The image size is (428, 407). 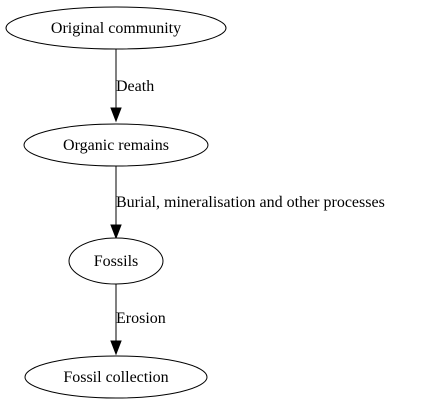 I want to click on node-label-organic-remains: Organic remains, so click(x=116, y=145).